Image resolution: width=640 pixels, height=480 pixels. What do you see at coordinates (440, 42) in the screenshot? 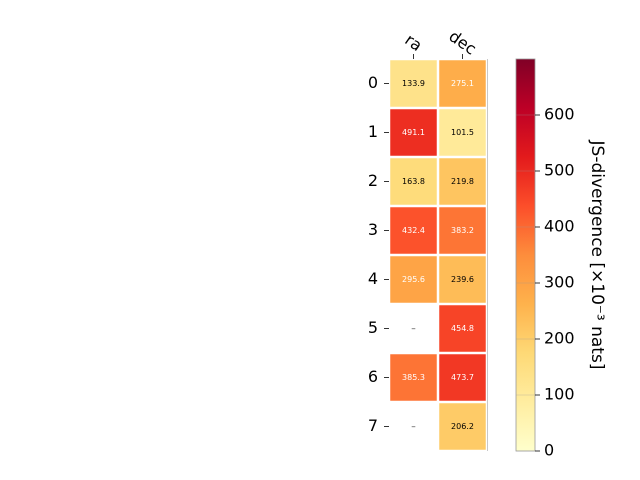
I see `column-labels: ra dec` at bounding box center [440, 42].